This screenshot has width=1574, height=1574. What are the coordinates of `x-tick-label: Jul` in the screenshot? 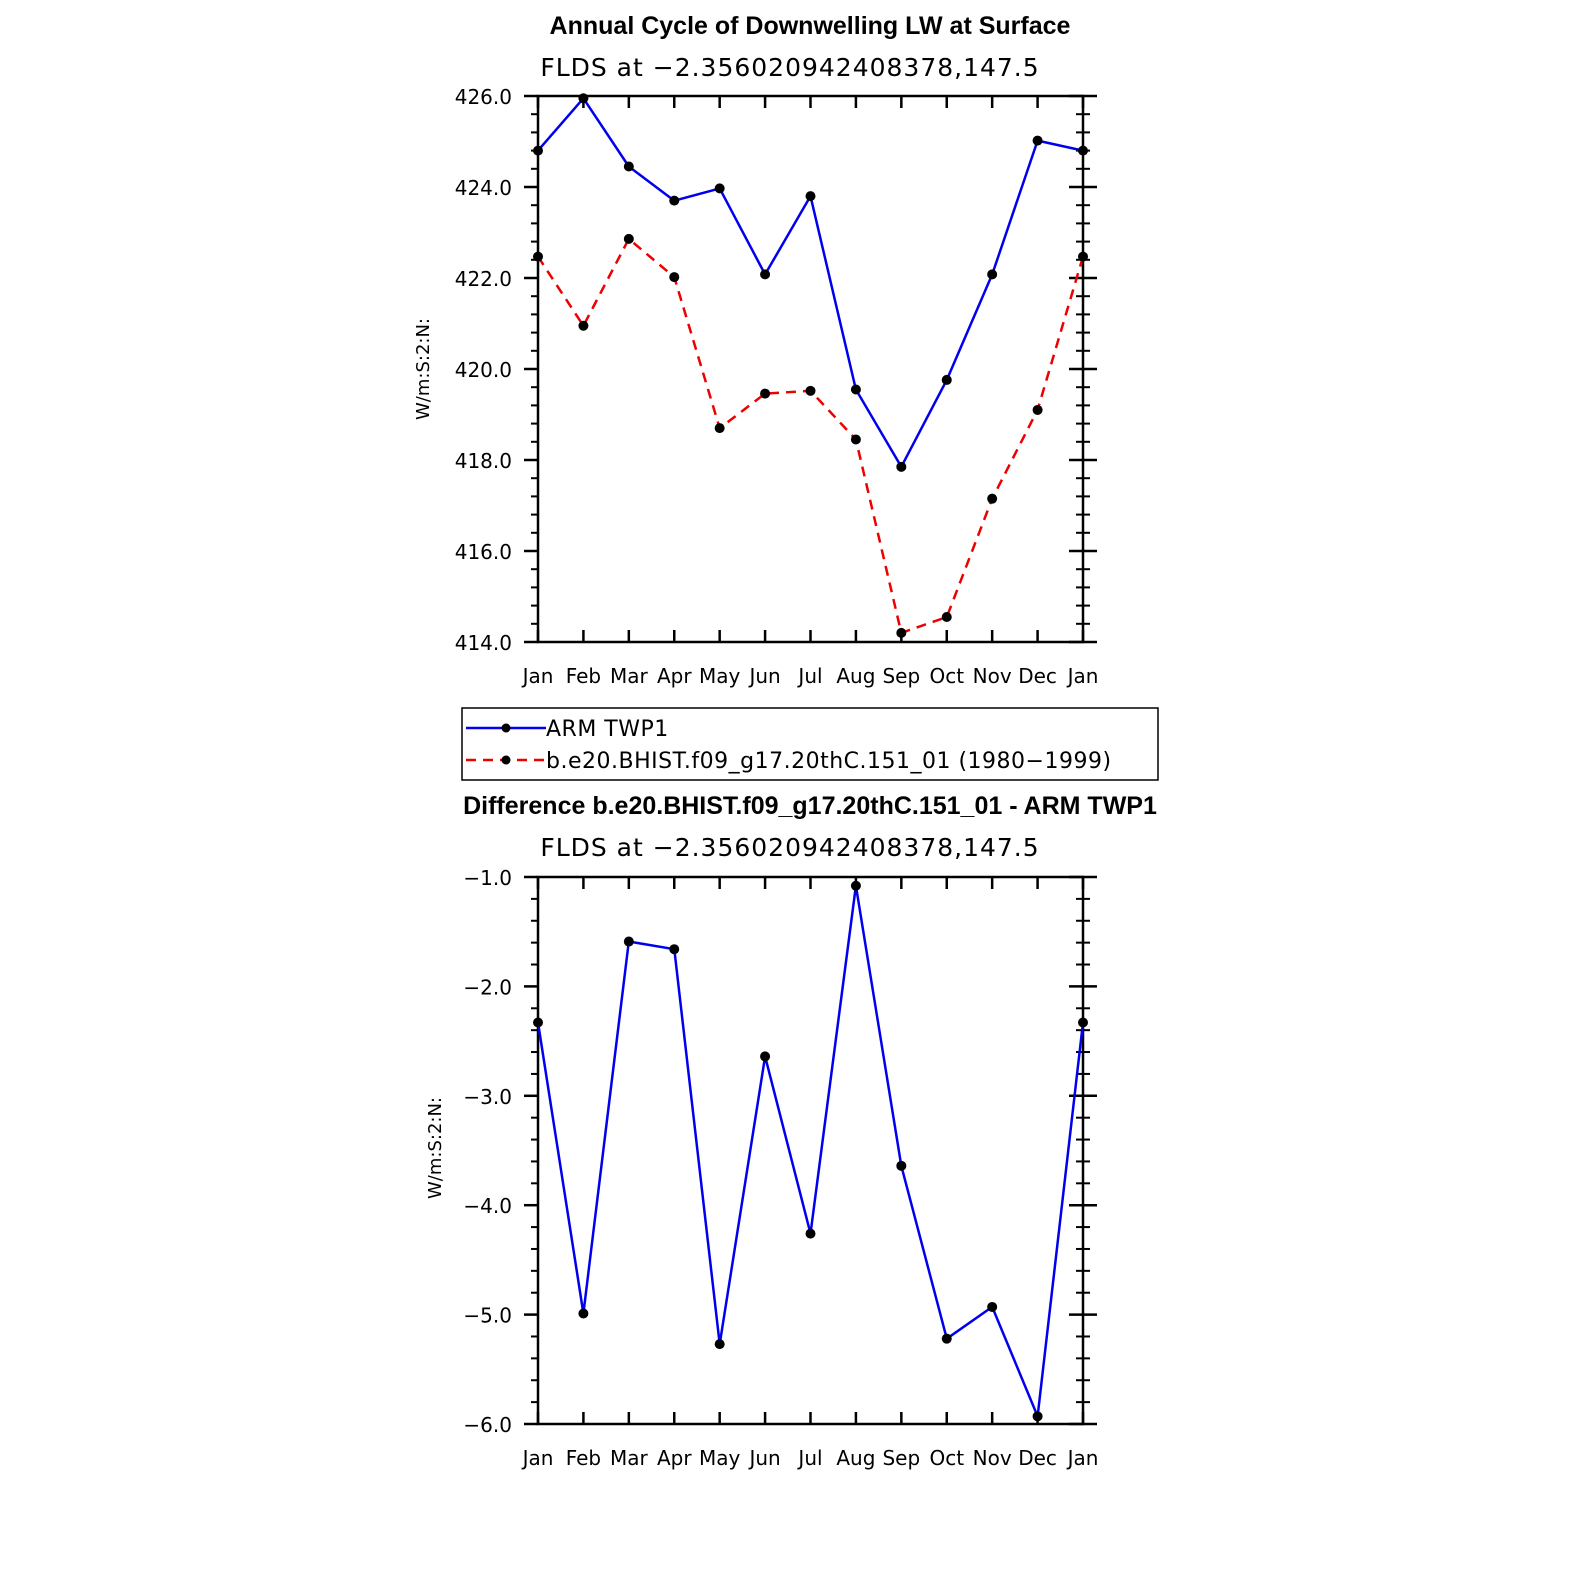 It's located at (809, 676).